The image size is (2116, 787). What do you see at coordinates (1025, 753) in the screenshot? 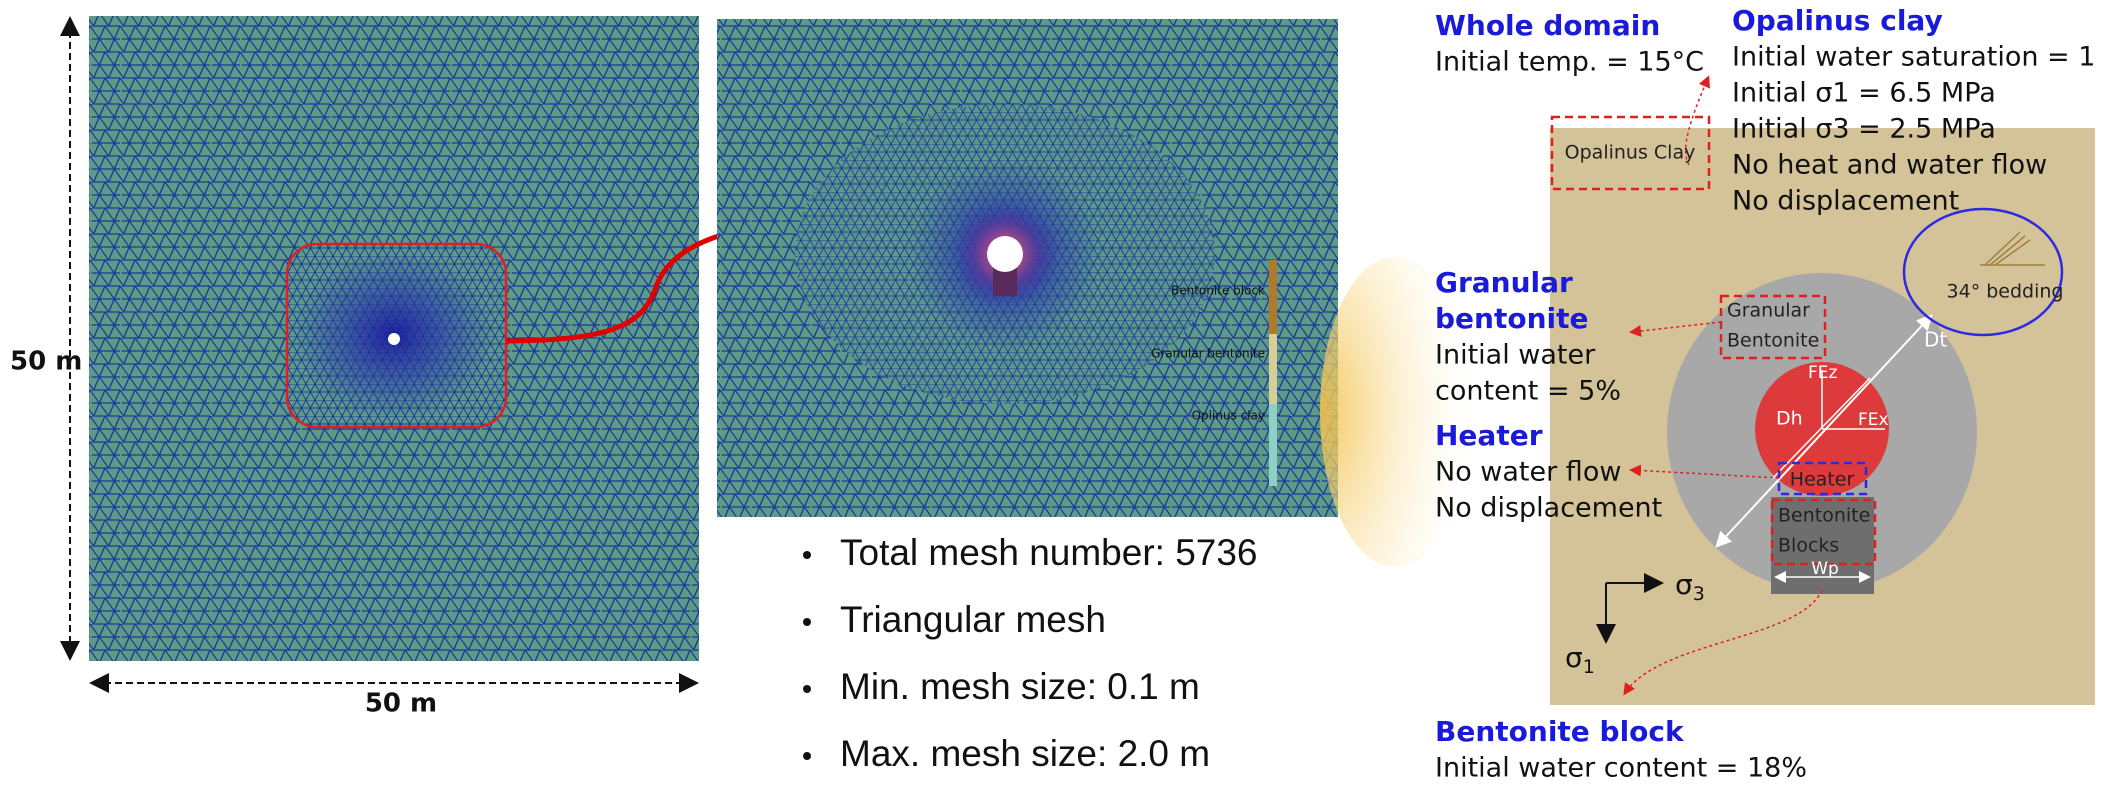
I see `bullet-text: Max. mesh size: 2.0 m` at bounding box center [1025, 753].